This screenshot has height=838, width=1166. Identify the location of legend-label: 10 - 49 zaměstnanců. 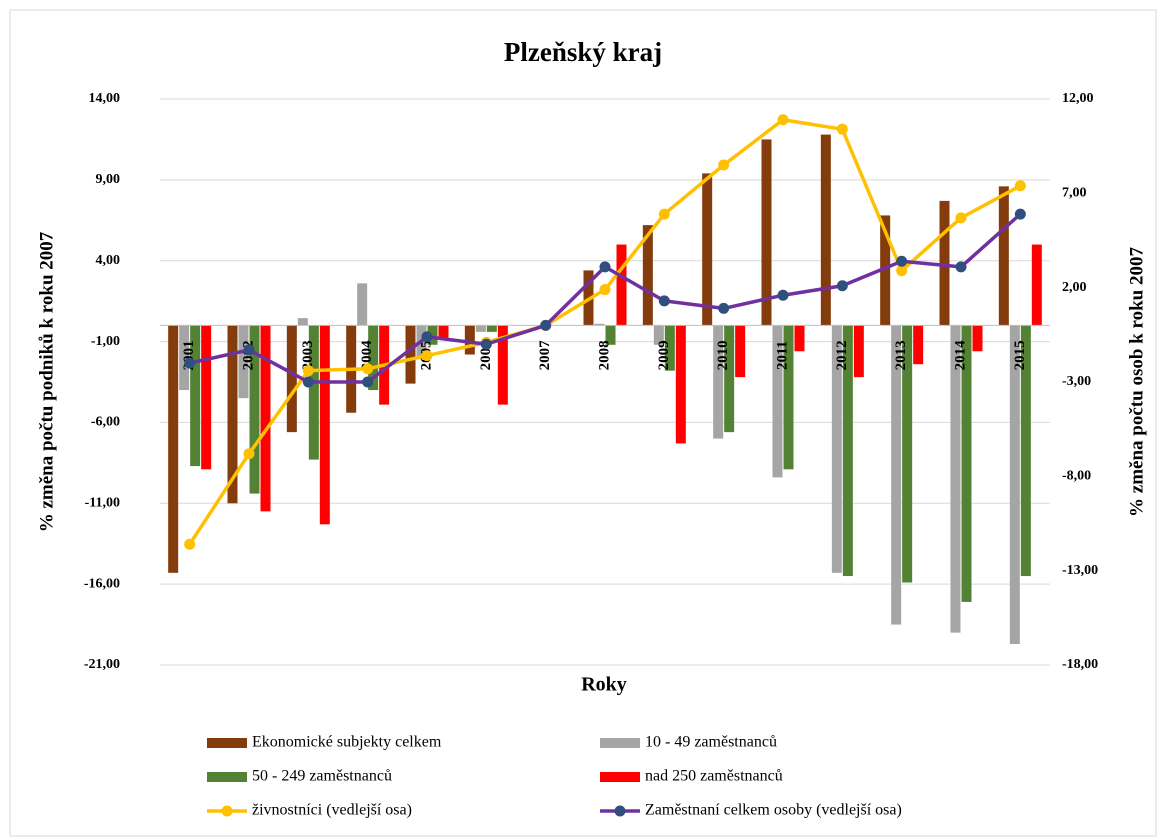
(711, 742).